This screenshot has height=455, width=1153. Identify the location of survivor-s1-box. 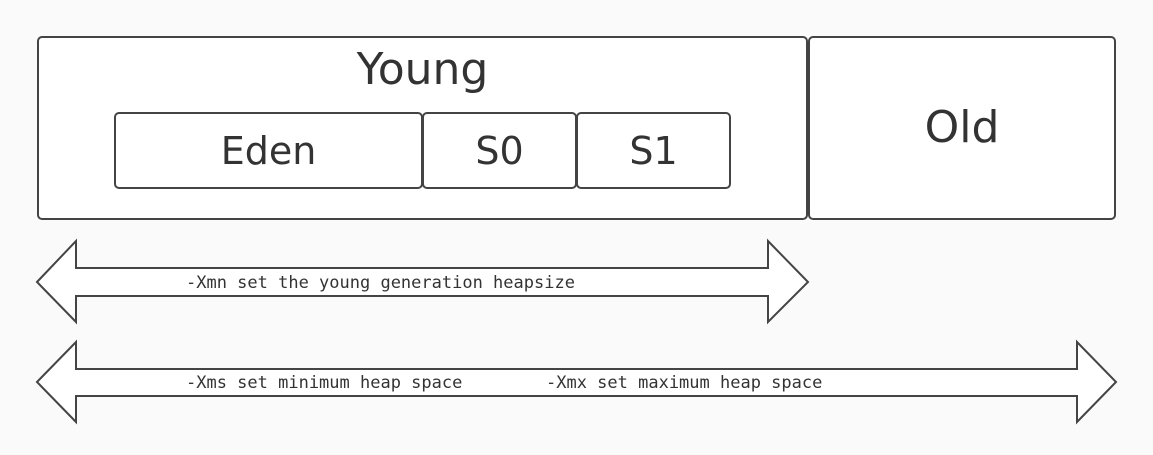
(653, 150).